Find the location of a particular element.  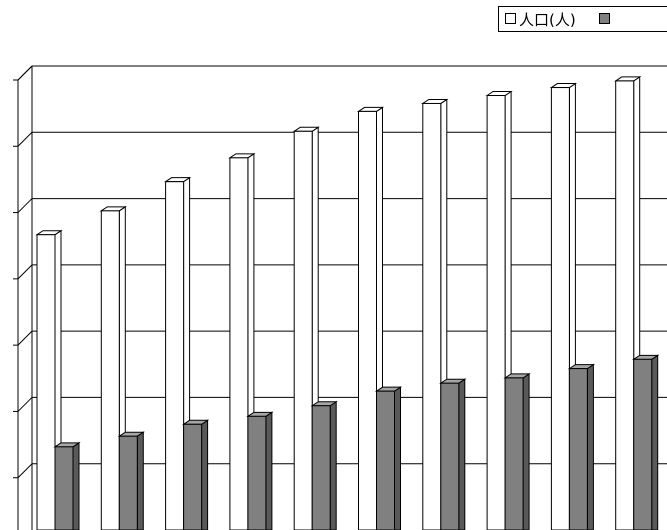

legend-swatch-gray-icon is located at coordinates (604, 18).